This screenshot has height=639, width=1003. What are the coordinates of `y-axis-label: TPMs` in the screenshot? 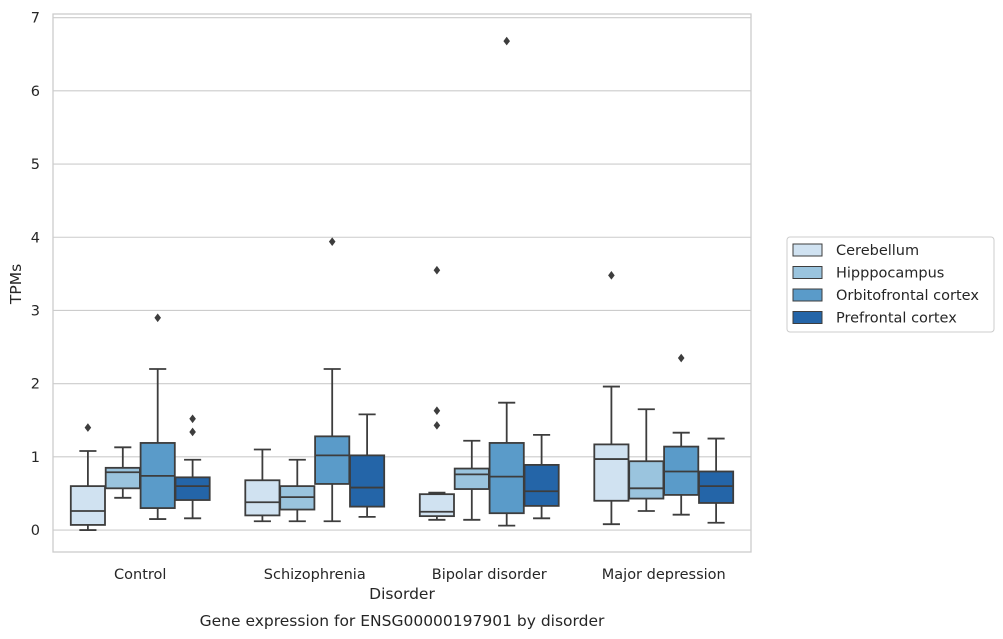 It's located at (16, 284).